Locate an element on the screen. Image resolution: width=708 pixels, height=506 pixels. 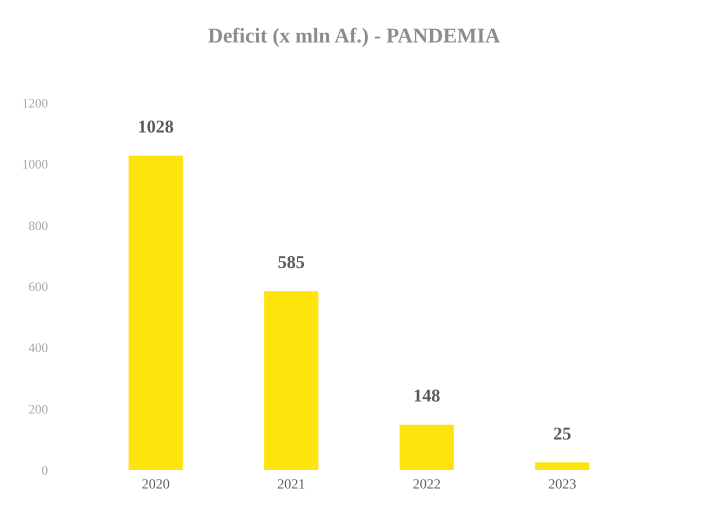
y-tick-label: 400 is located at coordinates (38, 348).